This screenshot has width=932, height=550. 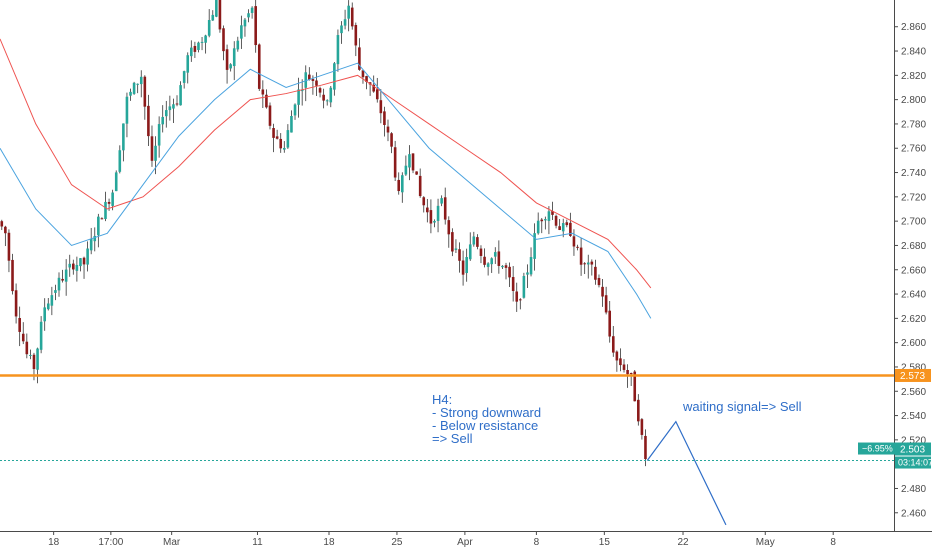 What do you see at coordinates (913, 76) in the screenshot?
I see `price-tick-label: 2.820` at bounding box center [913, 76].